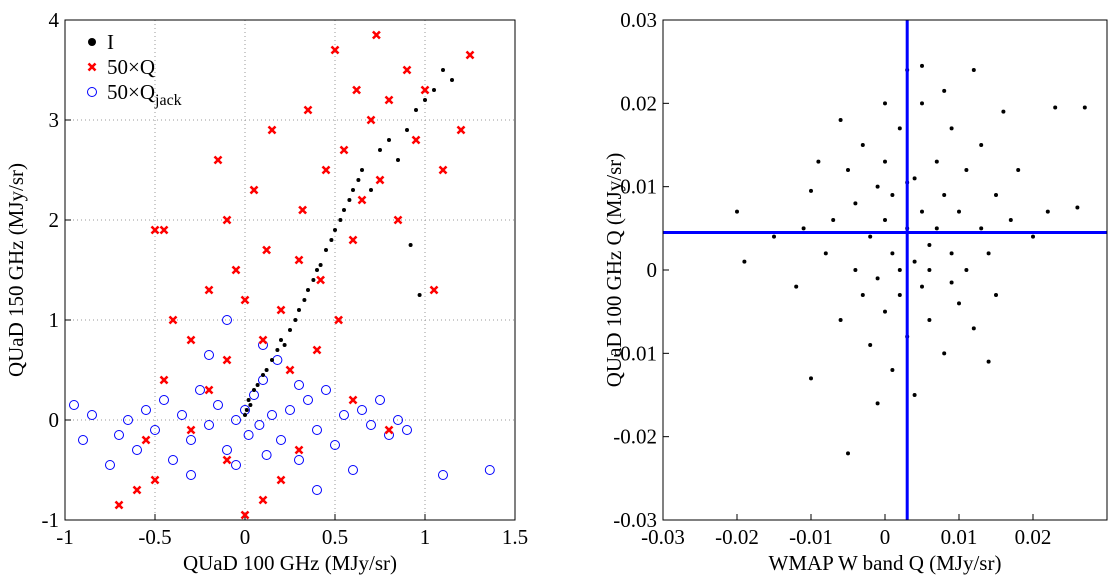  What do you see at coordinates (154, 537) in the screenshot?
I see `x-tick-label: -0.5` at bounding box center [154, 537].